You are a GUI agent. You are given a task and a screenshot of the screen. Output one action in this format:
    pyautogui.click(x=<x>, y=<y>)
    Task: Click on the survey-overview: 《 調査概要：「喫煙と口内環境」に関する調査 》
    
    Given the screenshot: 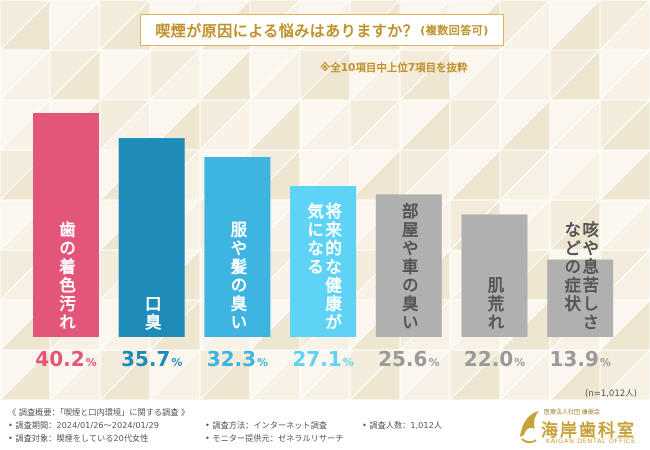 What is the action you would take?
    pyautogui.click(x=99, y=412)
    